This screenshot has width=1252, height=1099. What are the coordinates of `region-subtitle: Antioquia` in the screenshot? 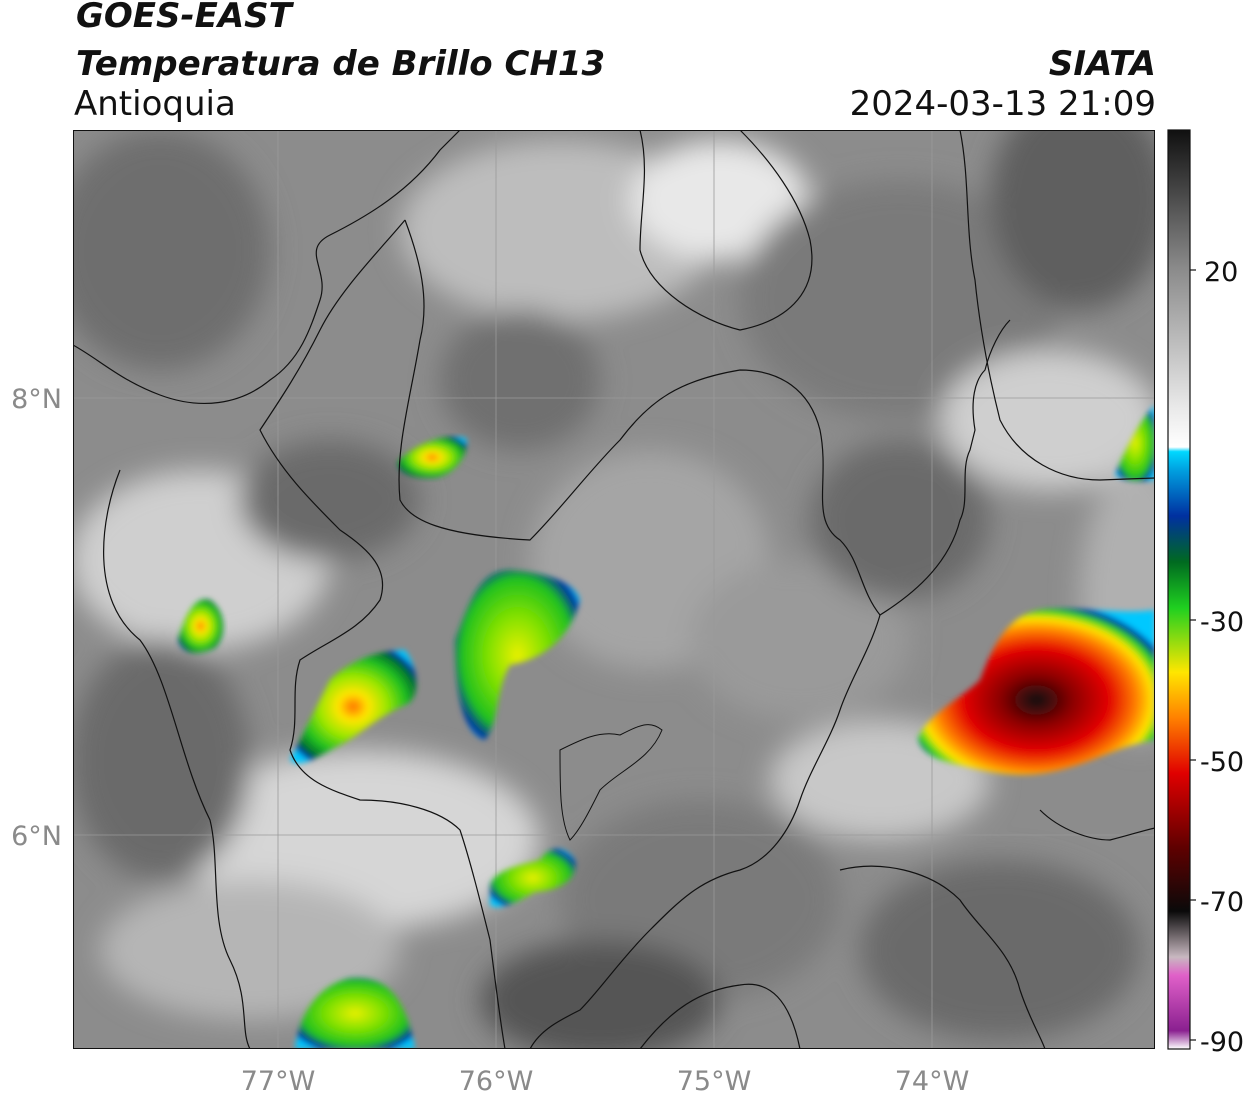 It's located at (155, 104).